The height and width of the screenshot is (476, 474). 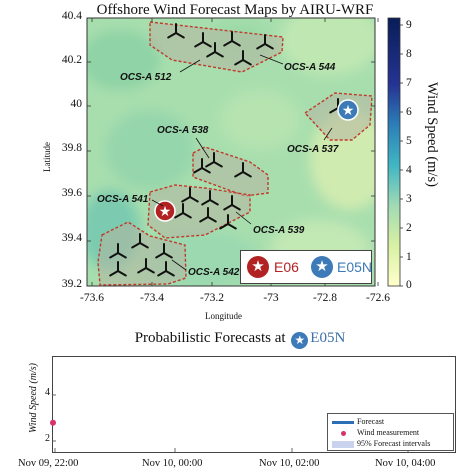 I want to click on legend-interval: 95% Forecast intervals, so click(x=381, y=443).